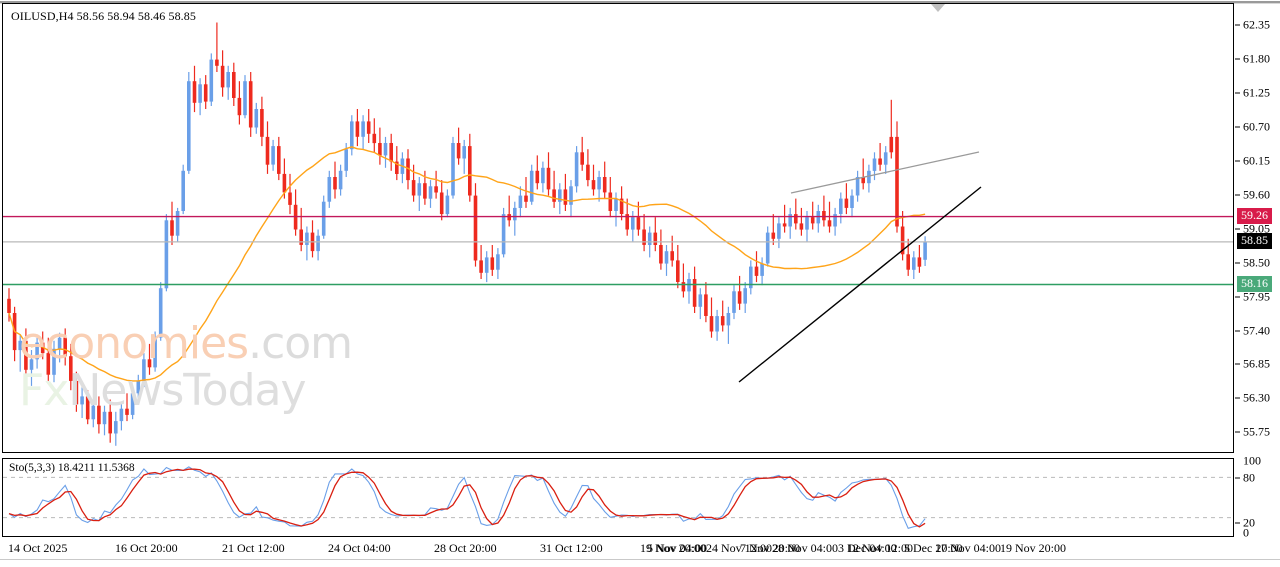 This screenshot has width=1280, height=567. I want to click on stochastic-axis-label: 20, so click(1249, 522).